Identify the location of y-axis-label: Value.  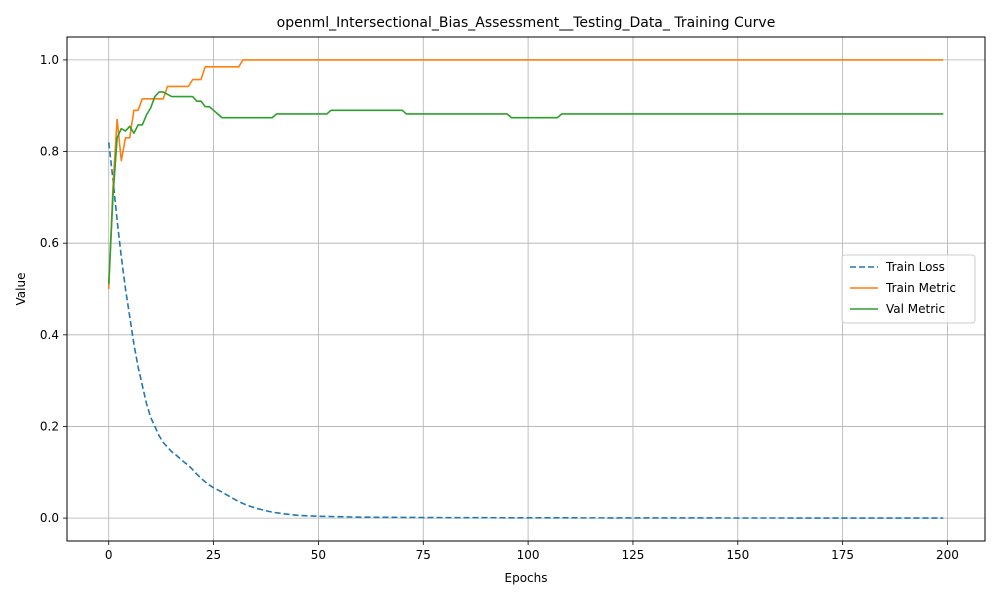
(21, 289).